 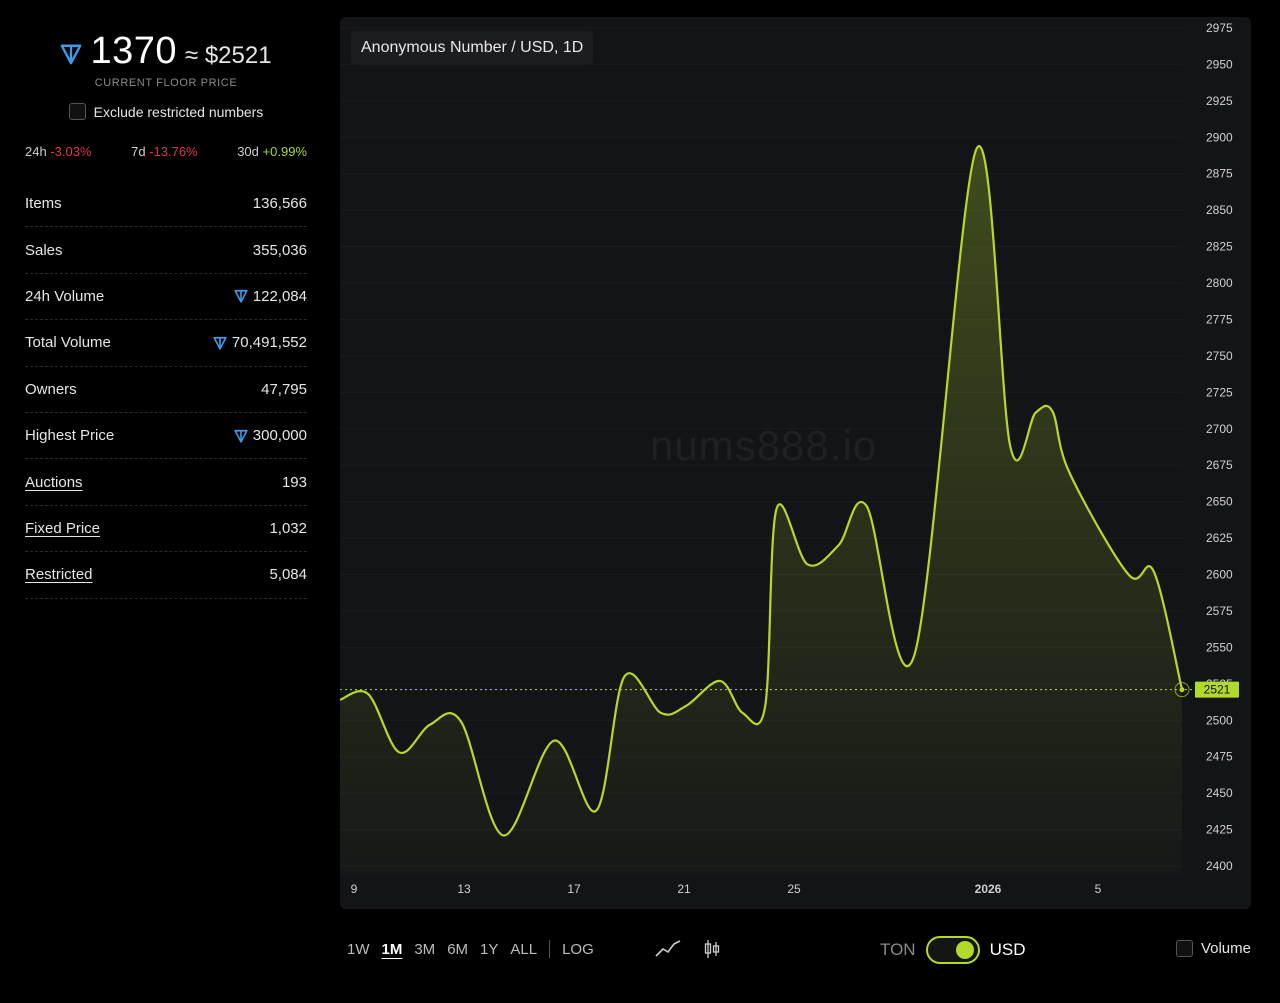 I want to click on stat-row-owners: Owners 47,795, so click(x=166, y=390).